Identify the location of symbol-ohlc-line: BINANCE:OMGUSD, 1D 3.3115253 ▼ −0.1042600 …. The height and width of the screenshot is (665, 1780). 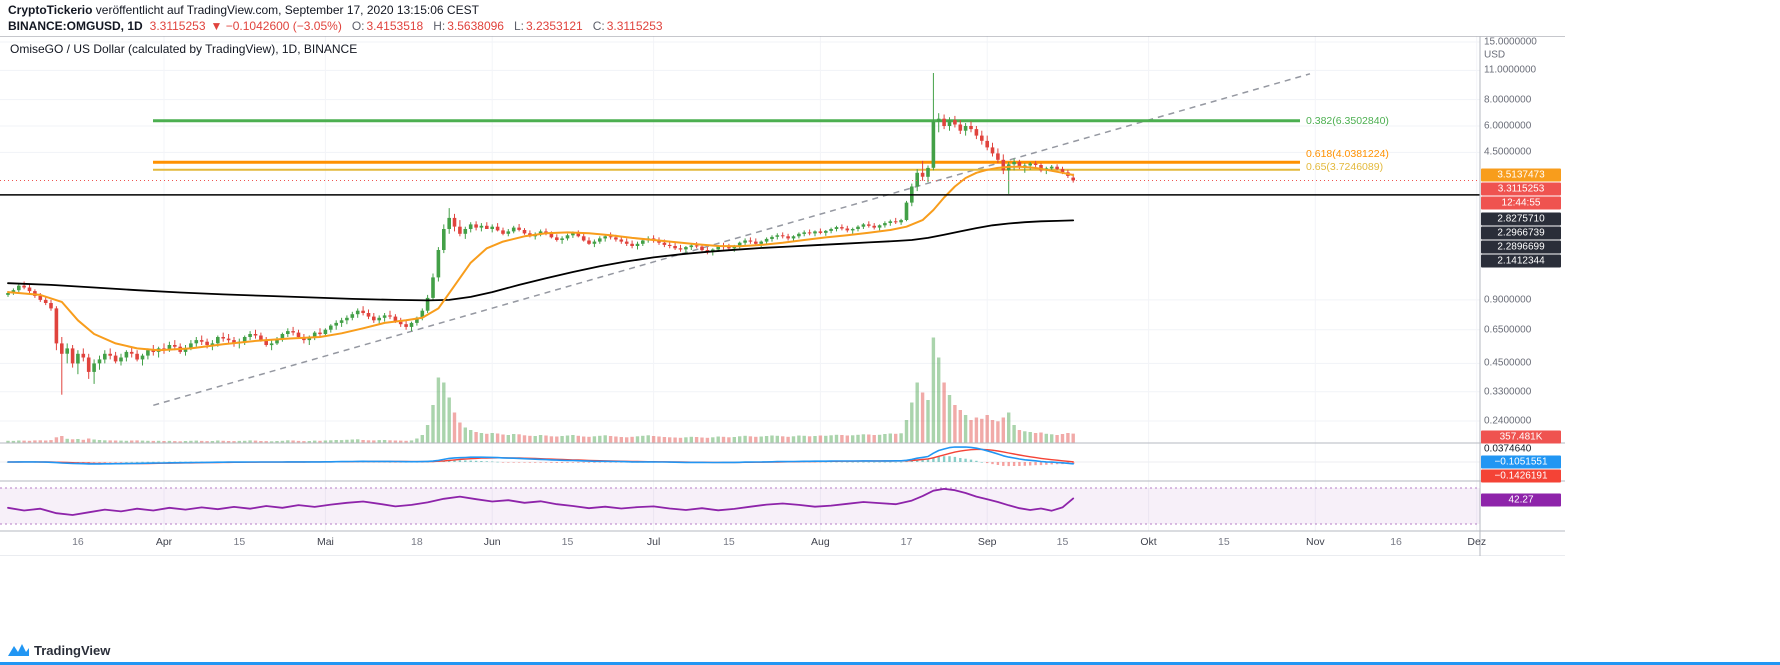
(338, 26).